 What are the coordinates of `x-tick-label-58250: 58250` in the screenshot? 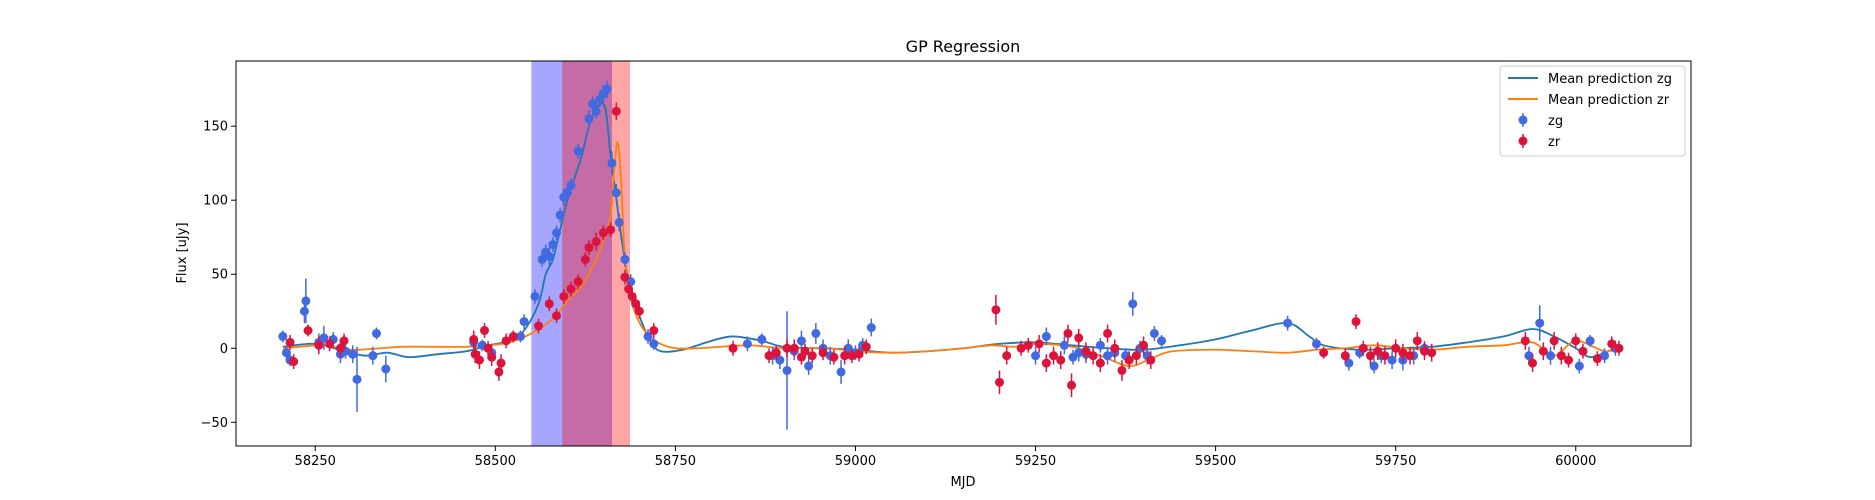 It's located at (315, 461).